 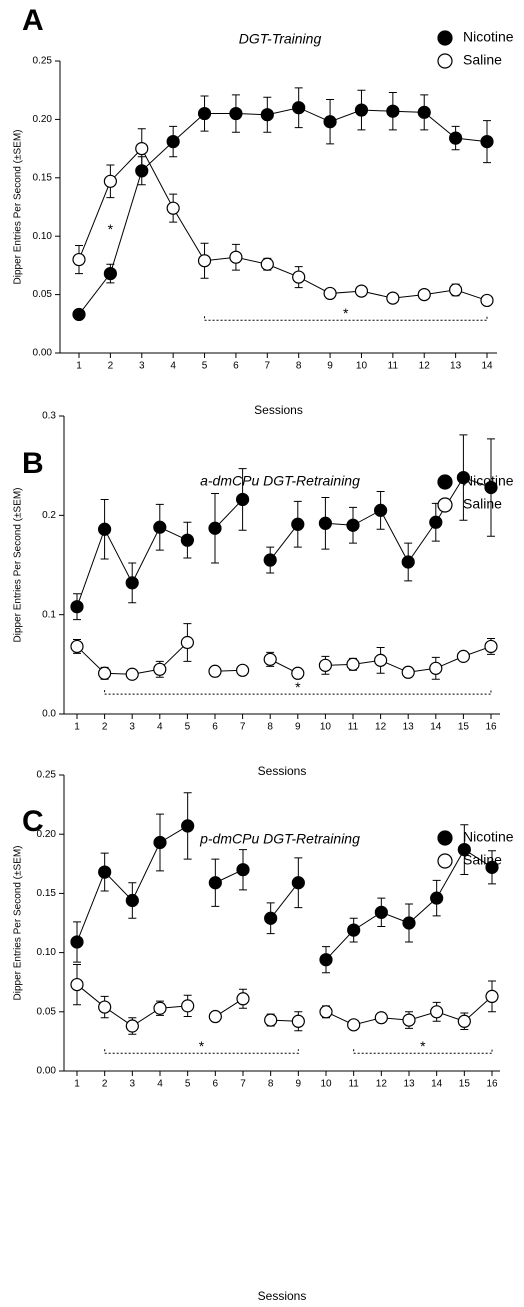 What do you see at coordinates (492, 1084) in the screenshot?
I see `x-tick-label: 16` at bounding box center [492, 1084].